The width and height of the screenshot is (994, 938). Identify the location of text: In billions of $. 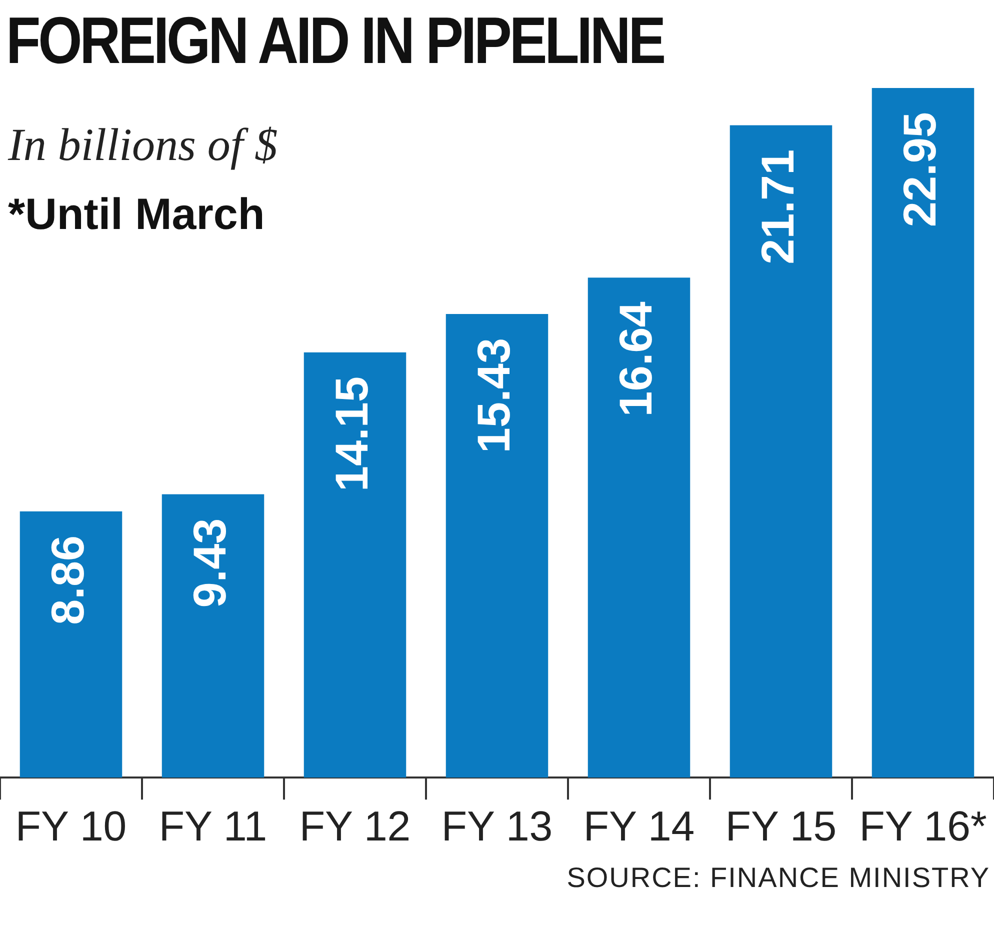
(143, 144).